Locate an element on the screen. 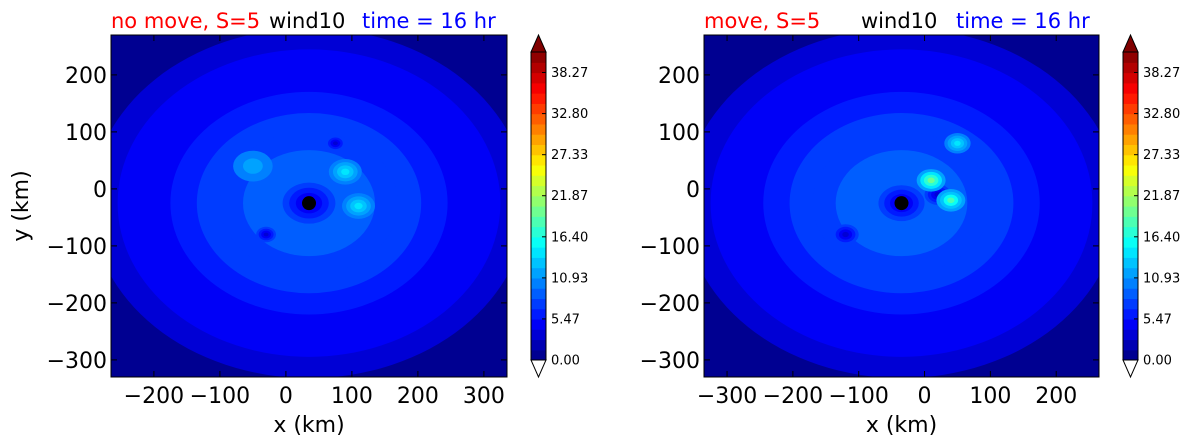 The width and height of the screenshot is (1190, 447). x-axis-label: x (km) is located at coordinates (901, 425).